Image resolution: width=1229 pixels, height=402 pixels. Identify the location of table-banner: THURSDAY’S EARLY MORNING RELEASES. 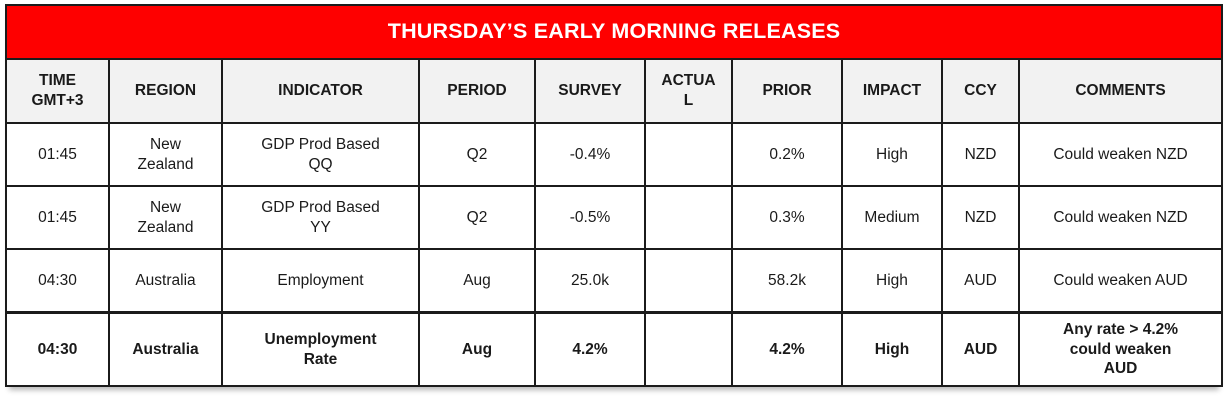
(614, 32).